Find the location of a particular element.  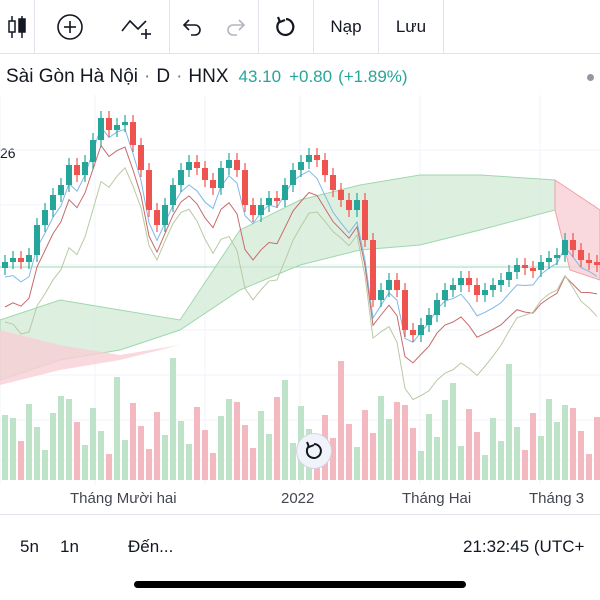

range-1d-button: 1n is located at coordinates (69, 546).